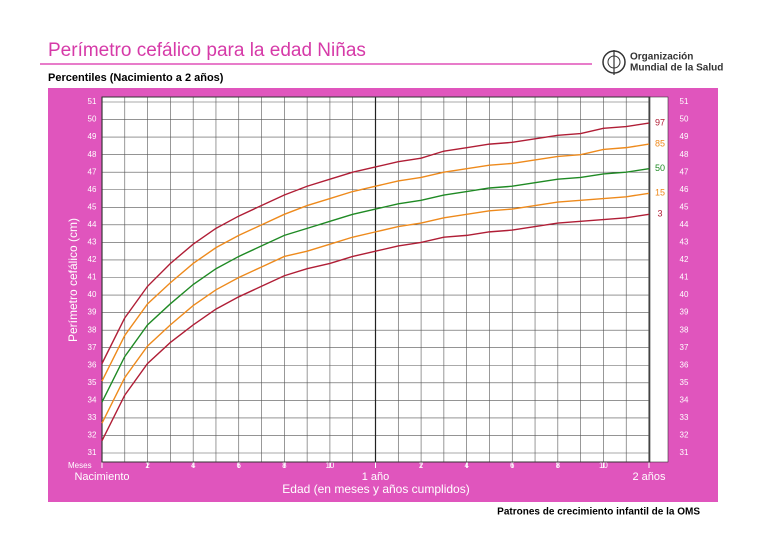  Describe the element at coordinates (649, 477) in the screenshot. I see `x-tick-label: 2 años` at that location.